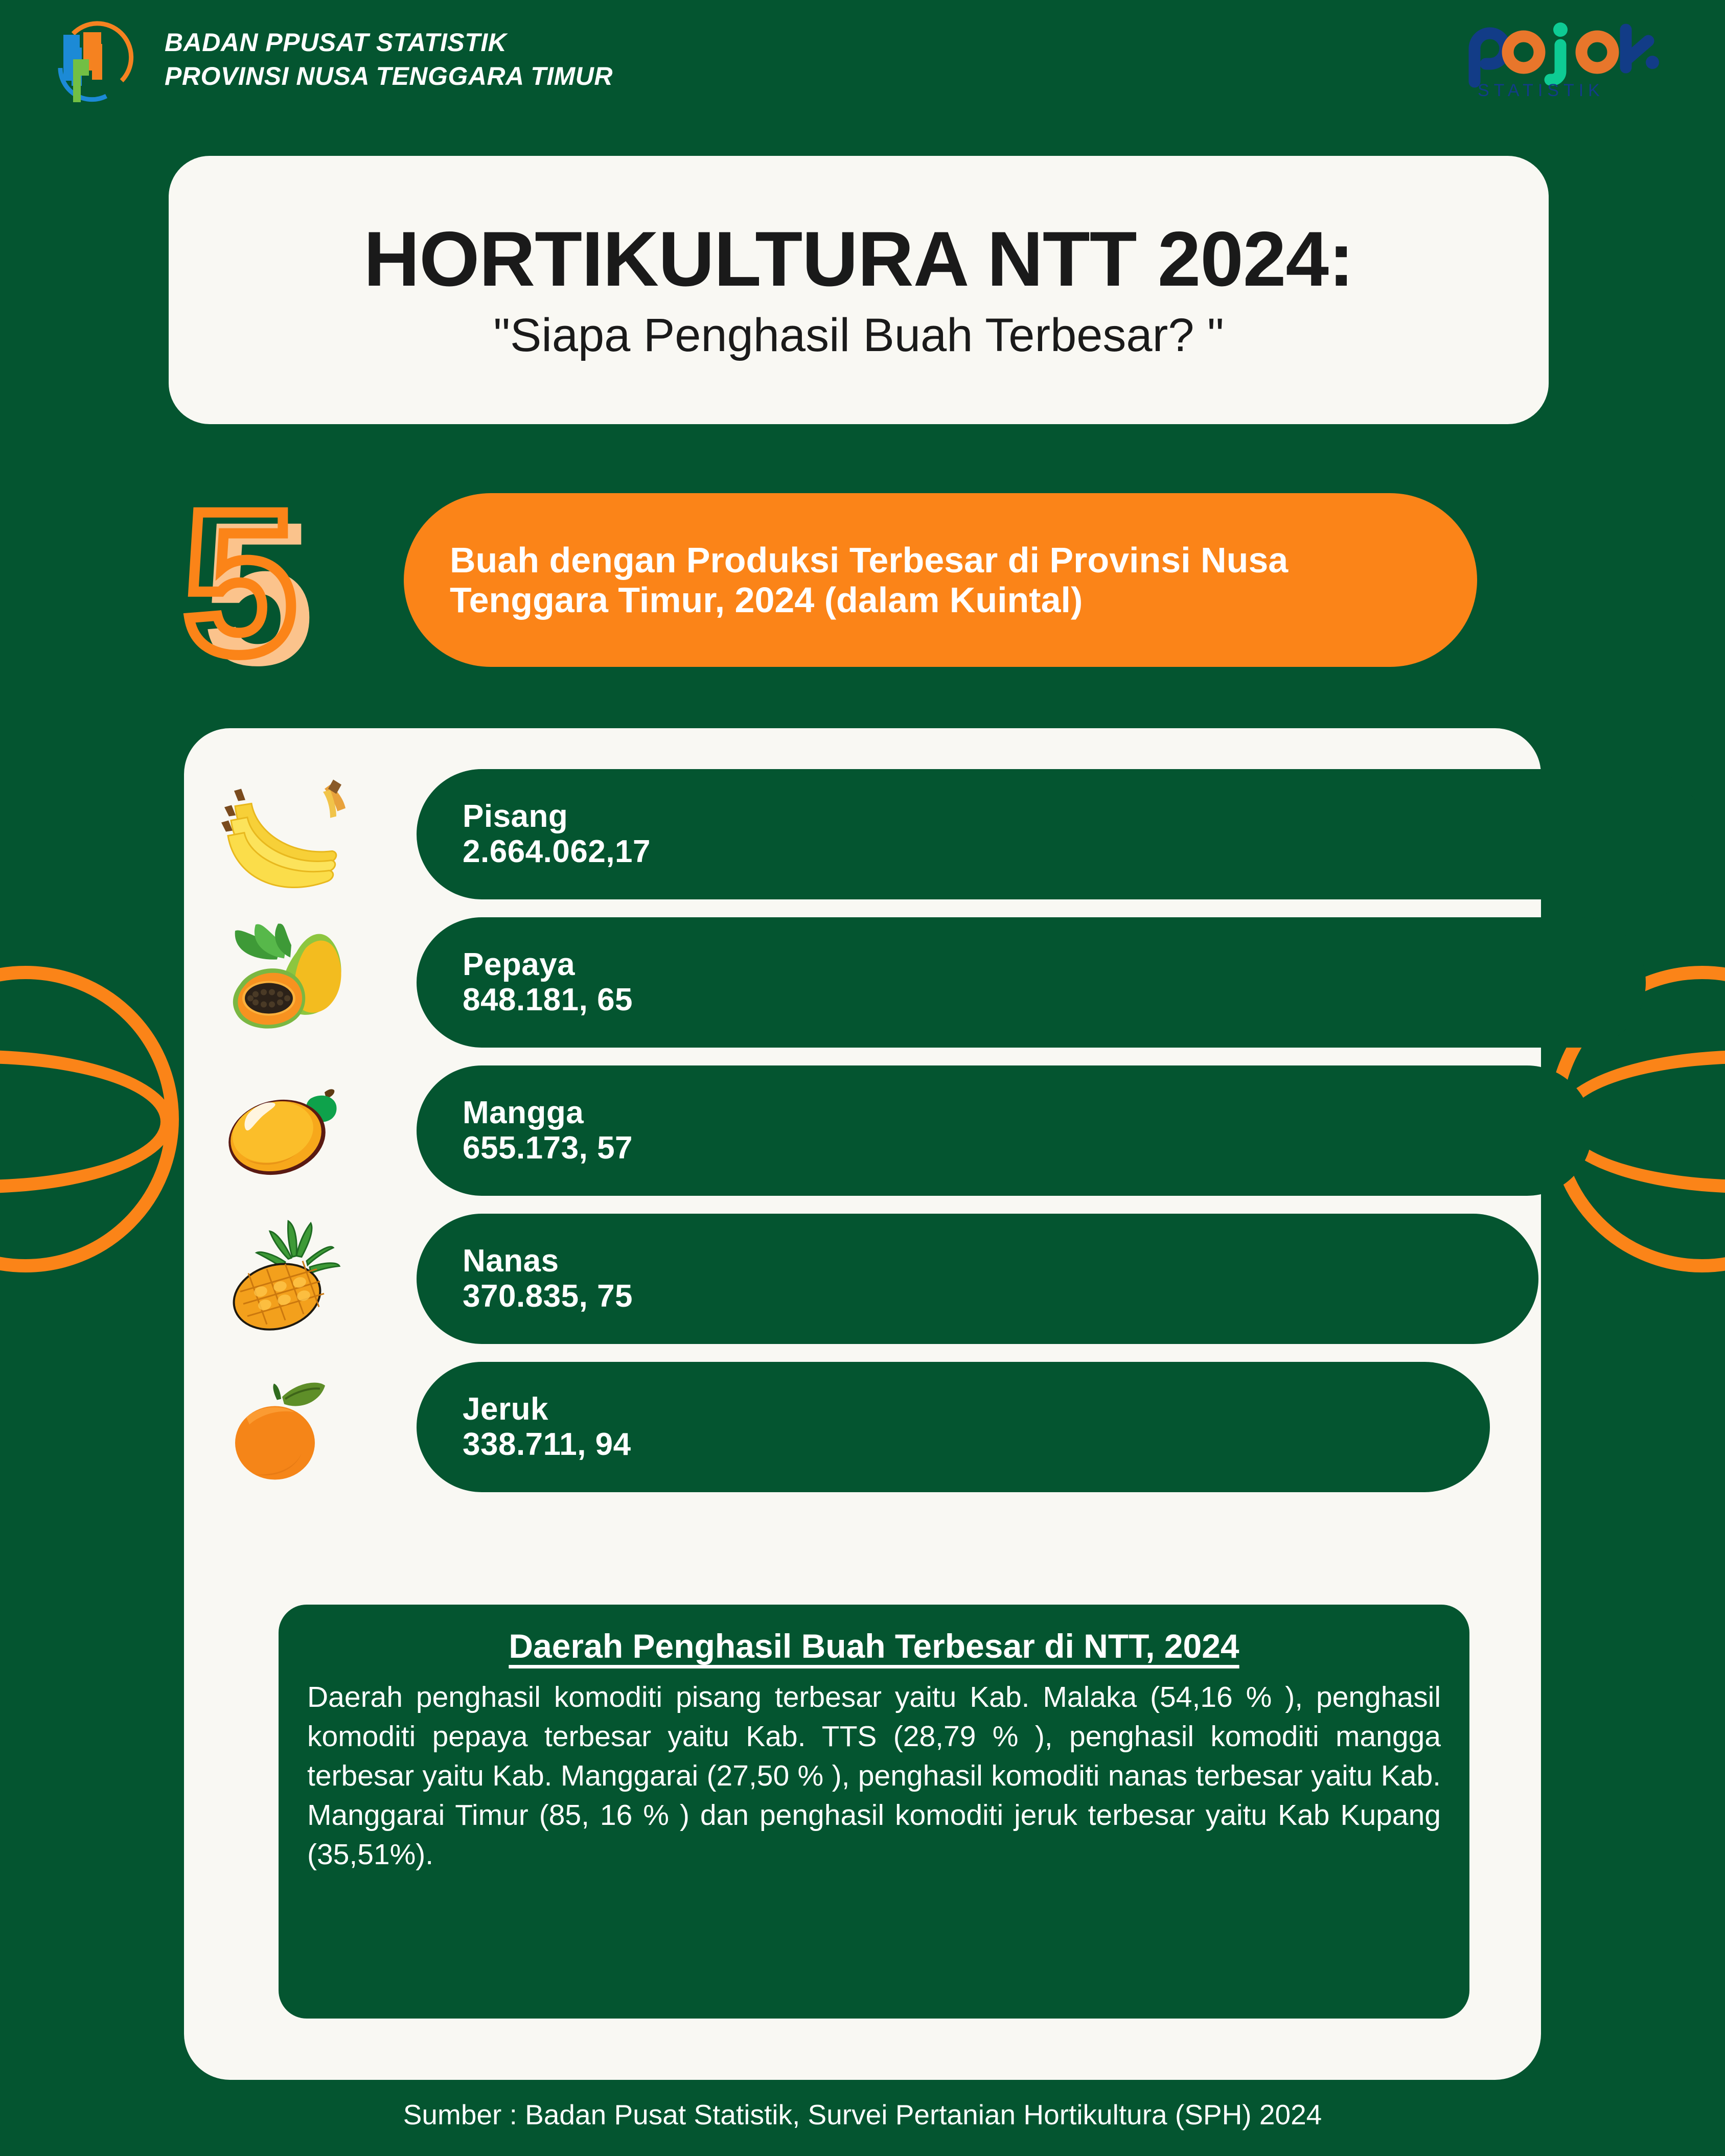  What do you see at coordinates (87, 1122) in the screenshot?
I see `decorative-ring-left-ellipse` at bounding box center [87, 1122].